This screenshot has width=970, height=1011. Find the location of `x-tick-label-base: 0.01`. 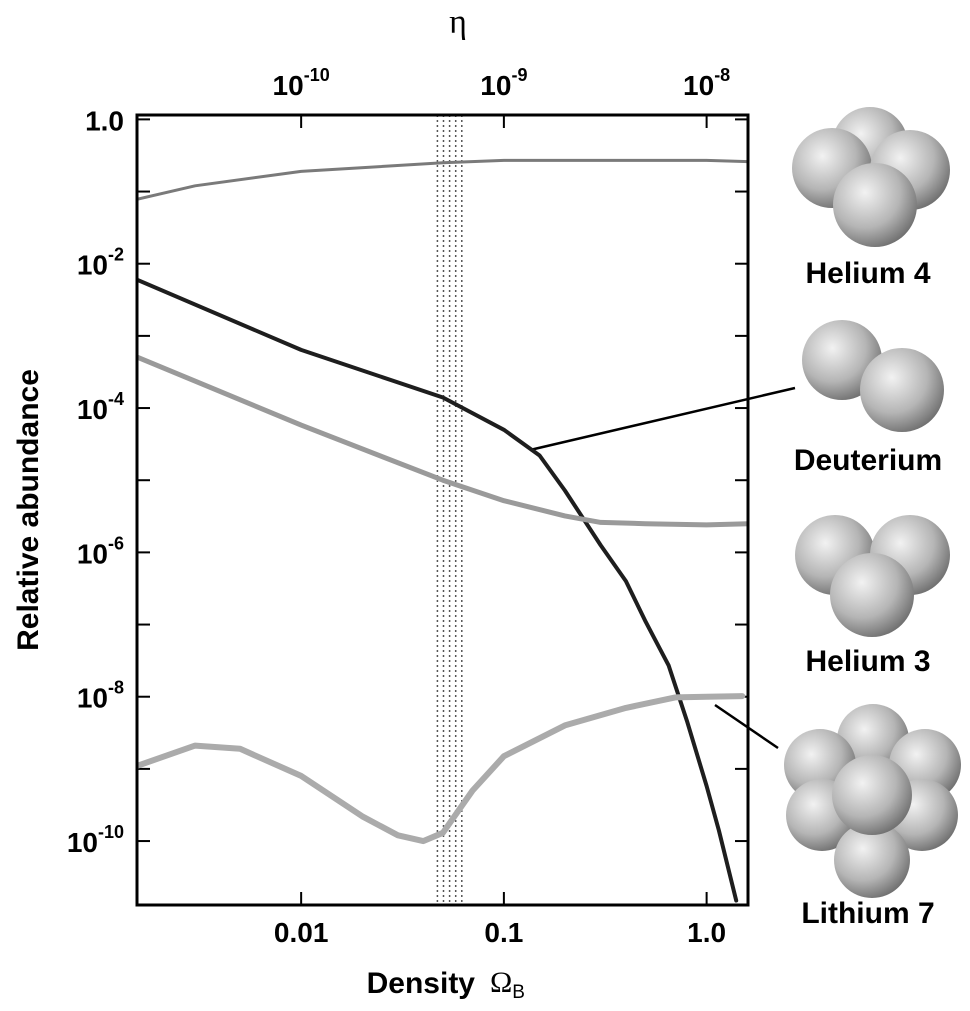

x-tick-label-base: 0.01 is located at coordinates (301, 932).